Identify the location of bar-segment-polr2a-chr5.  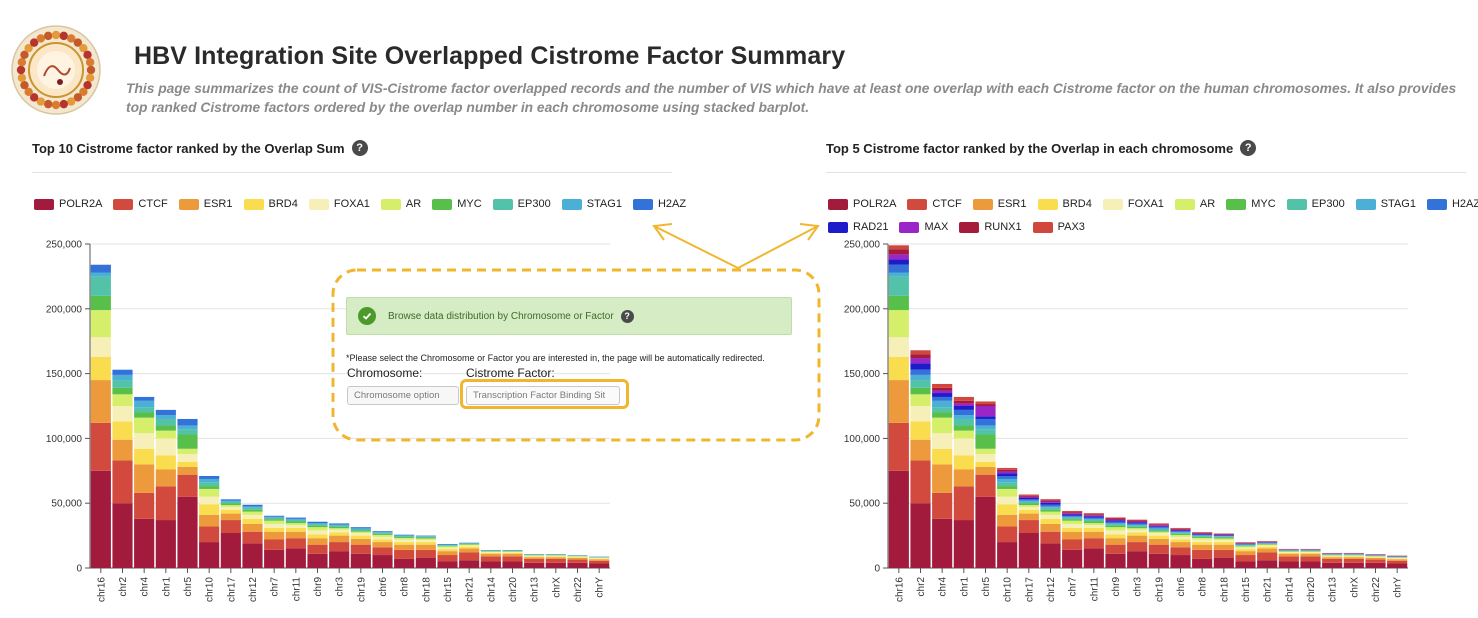
(187, 532).